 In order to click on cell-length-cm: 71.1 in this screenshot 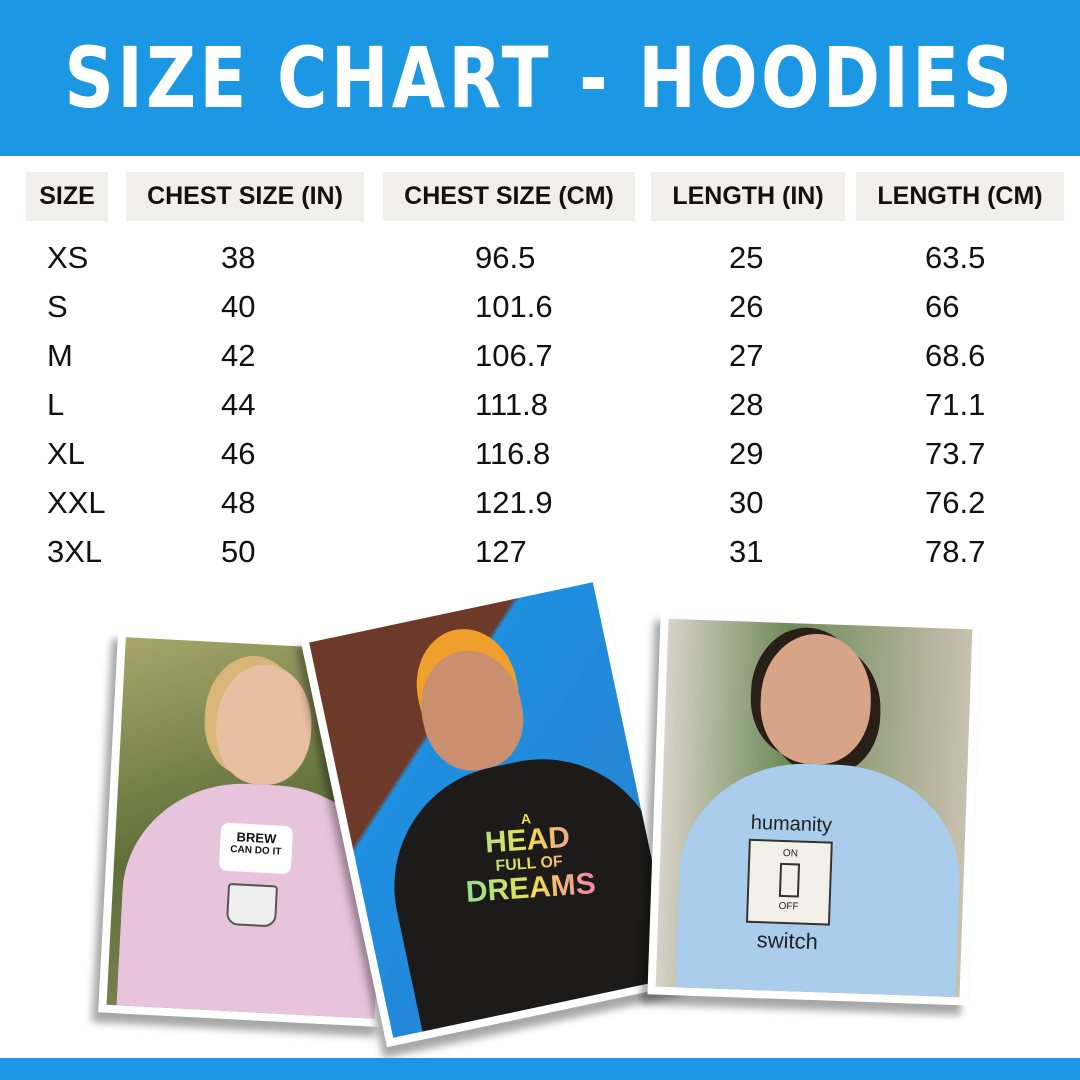, I will do `click(955, 404)`.